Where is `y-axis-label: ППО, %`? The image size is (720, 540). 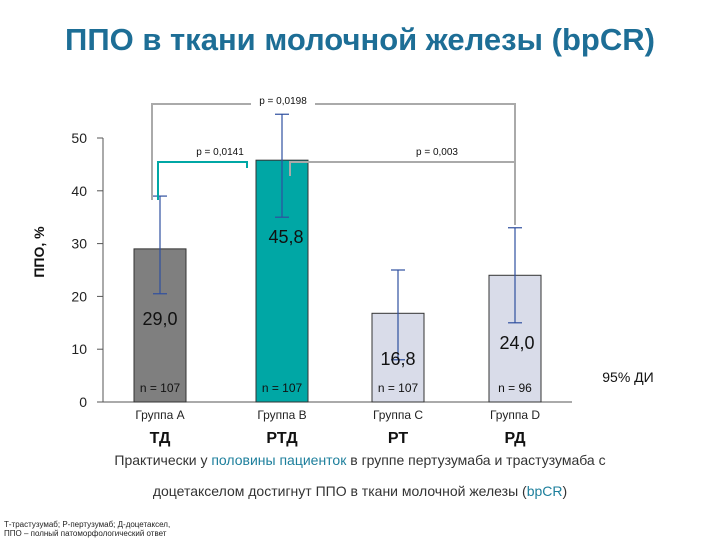
y-axis-label: ППО, % is located at coordinates (39, 252).